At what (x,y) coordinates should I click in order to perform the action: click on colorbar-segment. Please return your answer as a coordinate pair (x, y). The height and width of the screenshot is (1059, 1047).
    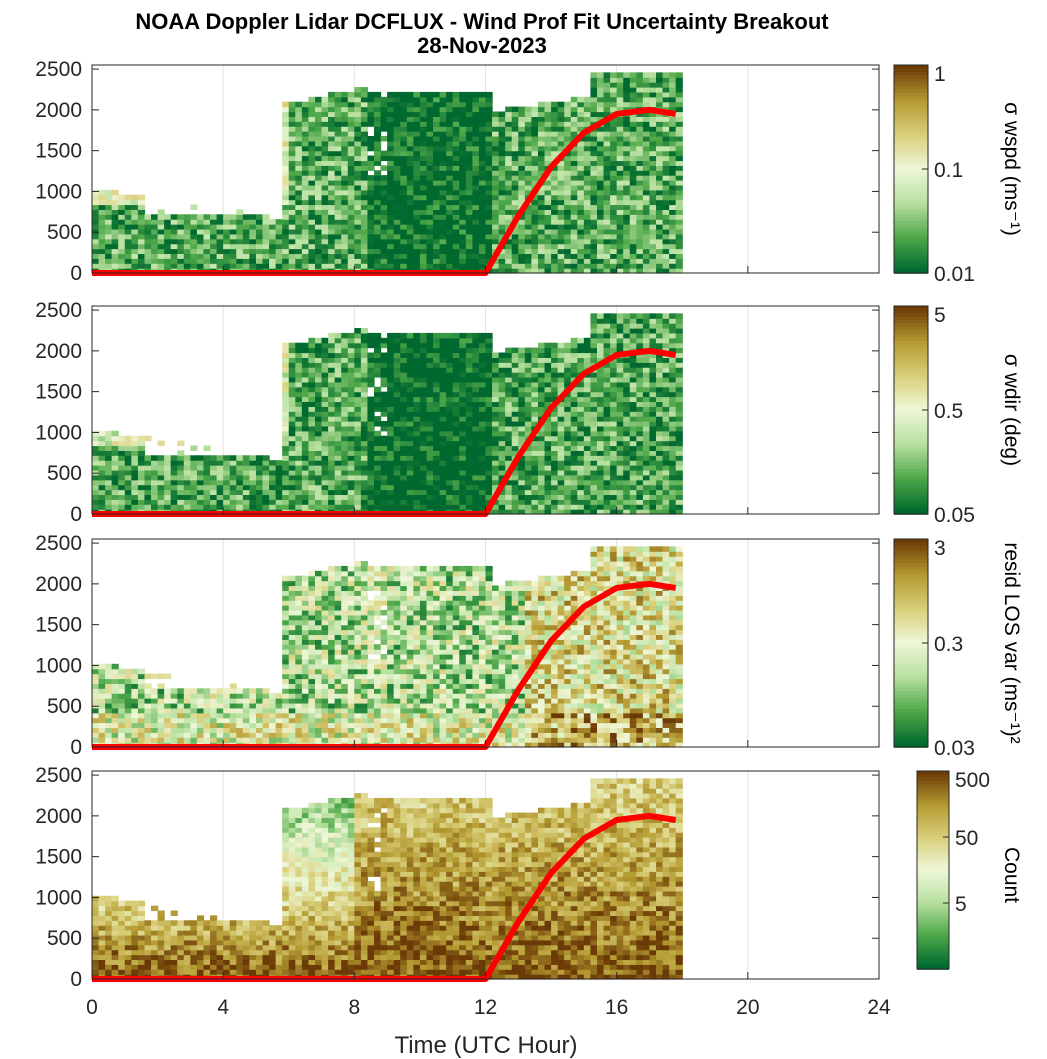
    Looking at the image, I should click on (911, 136).